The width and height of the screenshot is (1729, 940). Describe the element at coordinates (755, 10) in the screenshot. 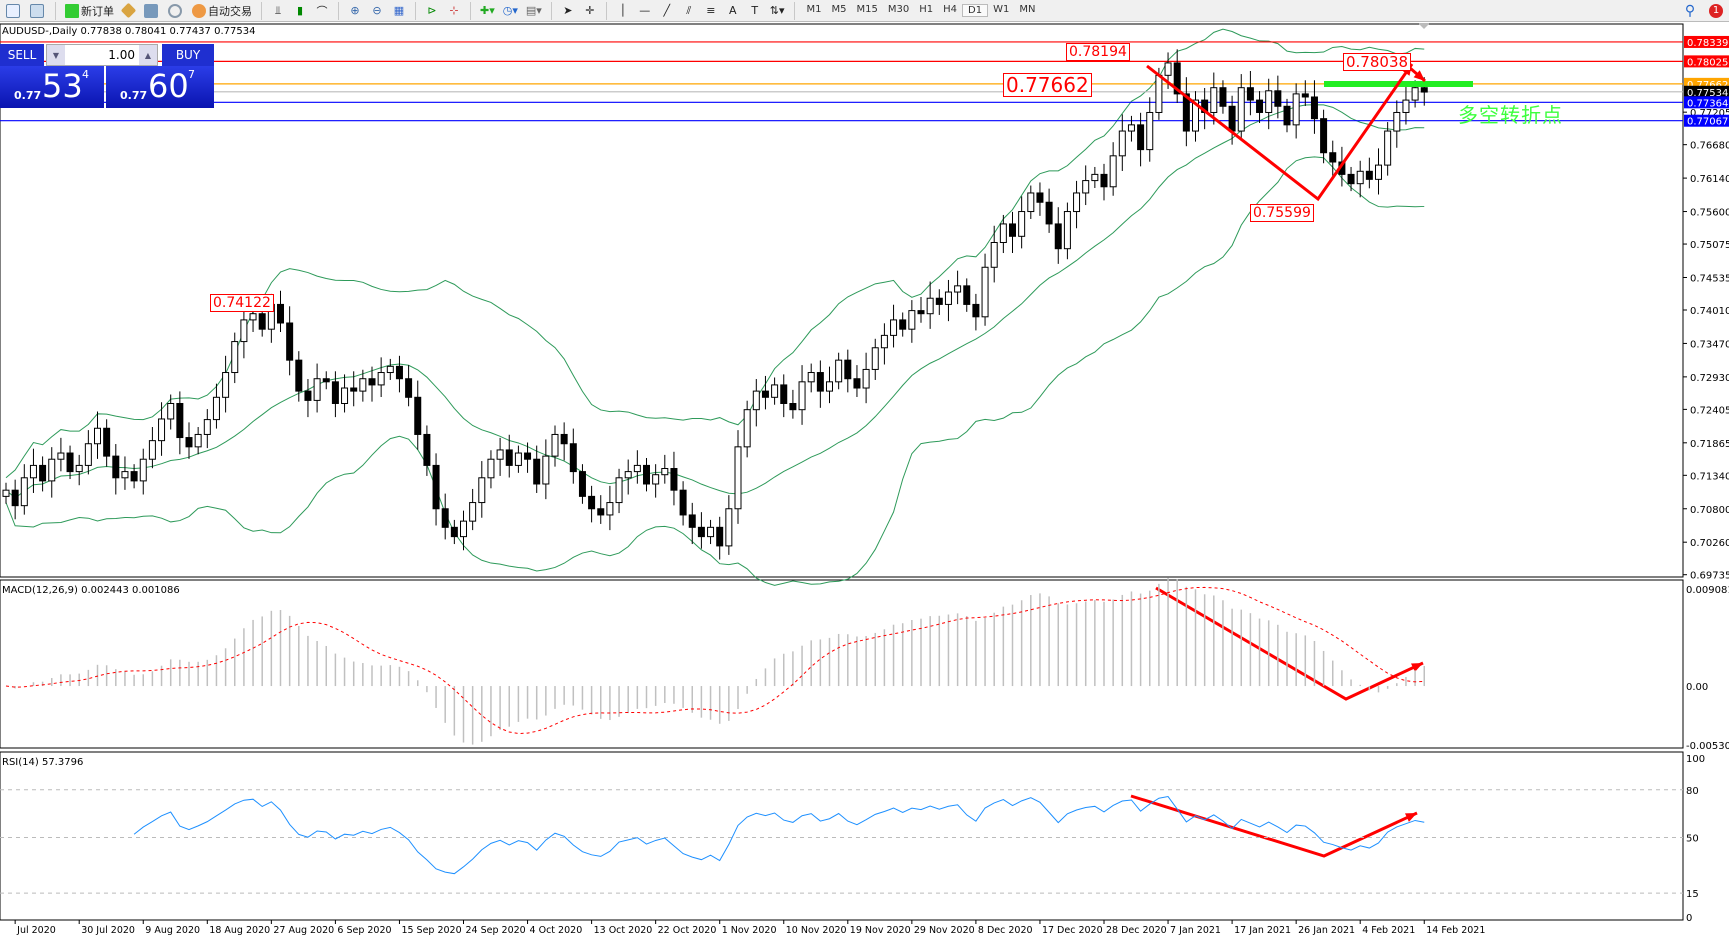

I see `text-label-icon: T` at that location.